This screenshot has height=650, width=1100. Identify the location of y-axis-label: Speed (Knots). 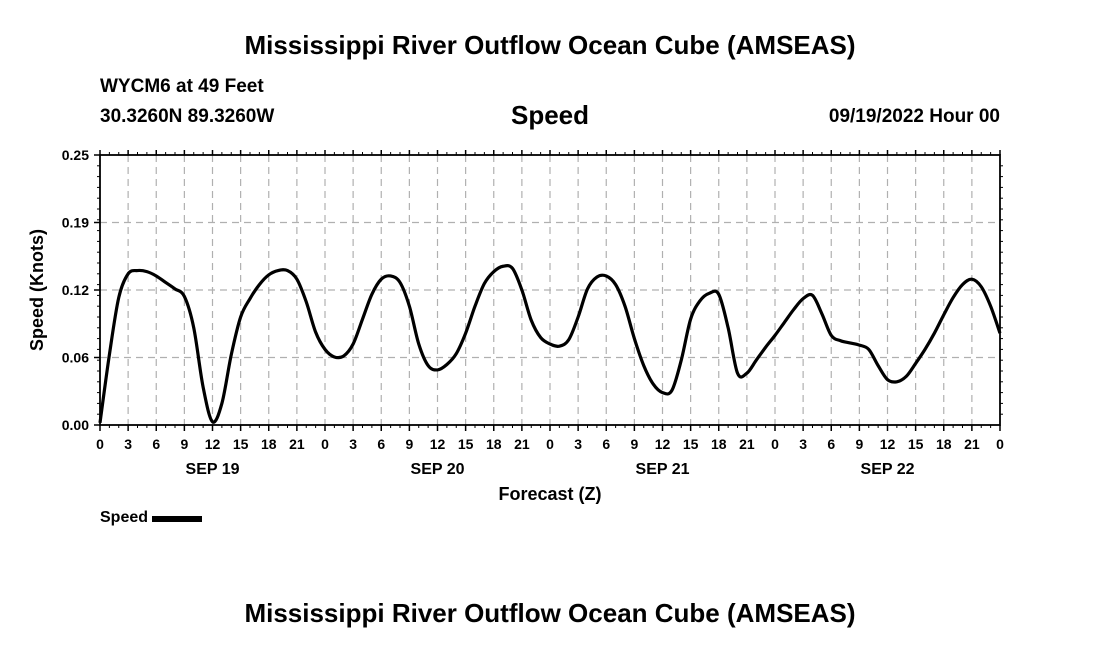
(37, 290).